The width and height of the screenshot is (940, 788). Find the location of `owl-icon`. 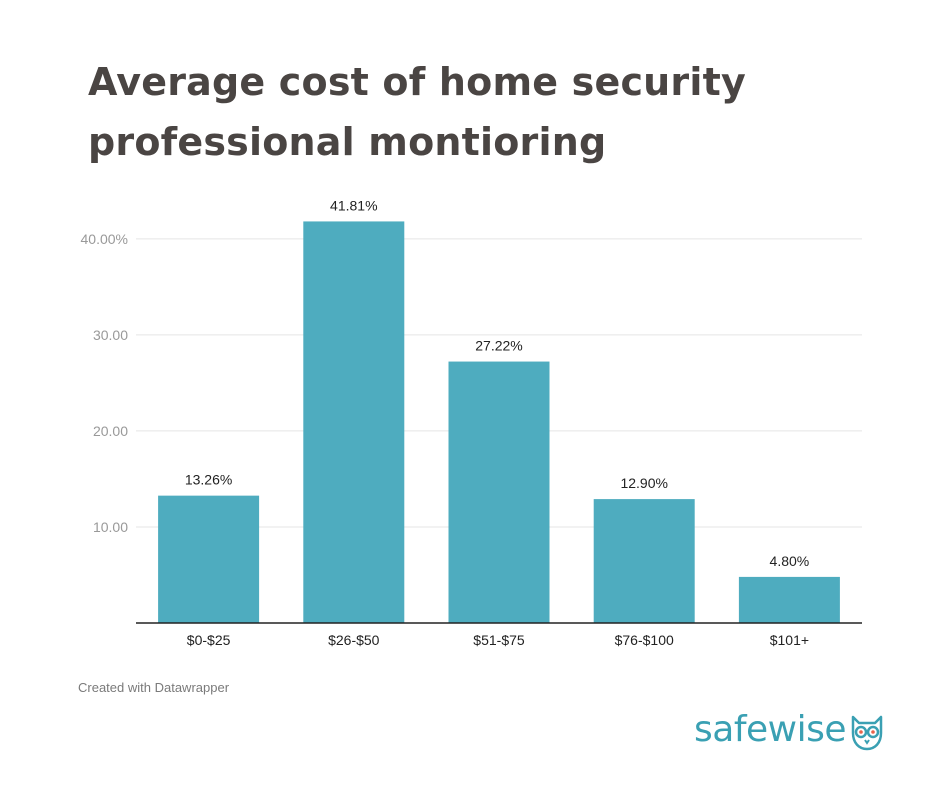

owl-icon is located at coordinates (867, 733).